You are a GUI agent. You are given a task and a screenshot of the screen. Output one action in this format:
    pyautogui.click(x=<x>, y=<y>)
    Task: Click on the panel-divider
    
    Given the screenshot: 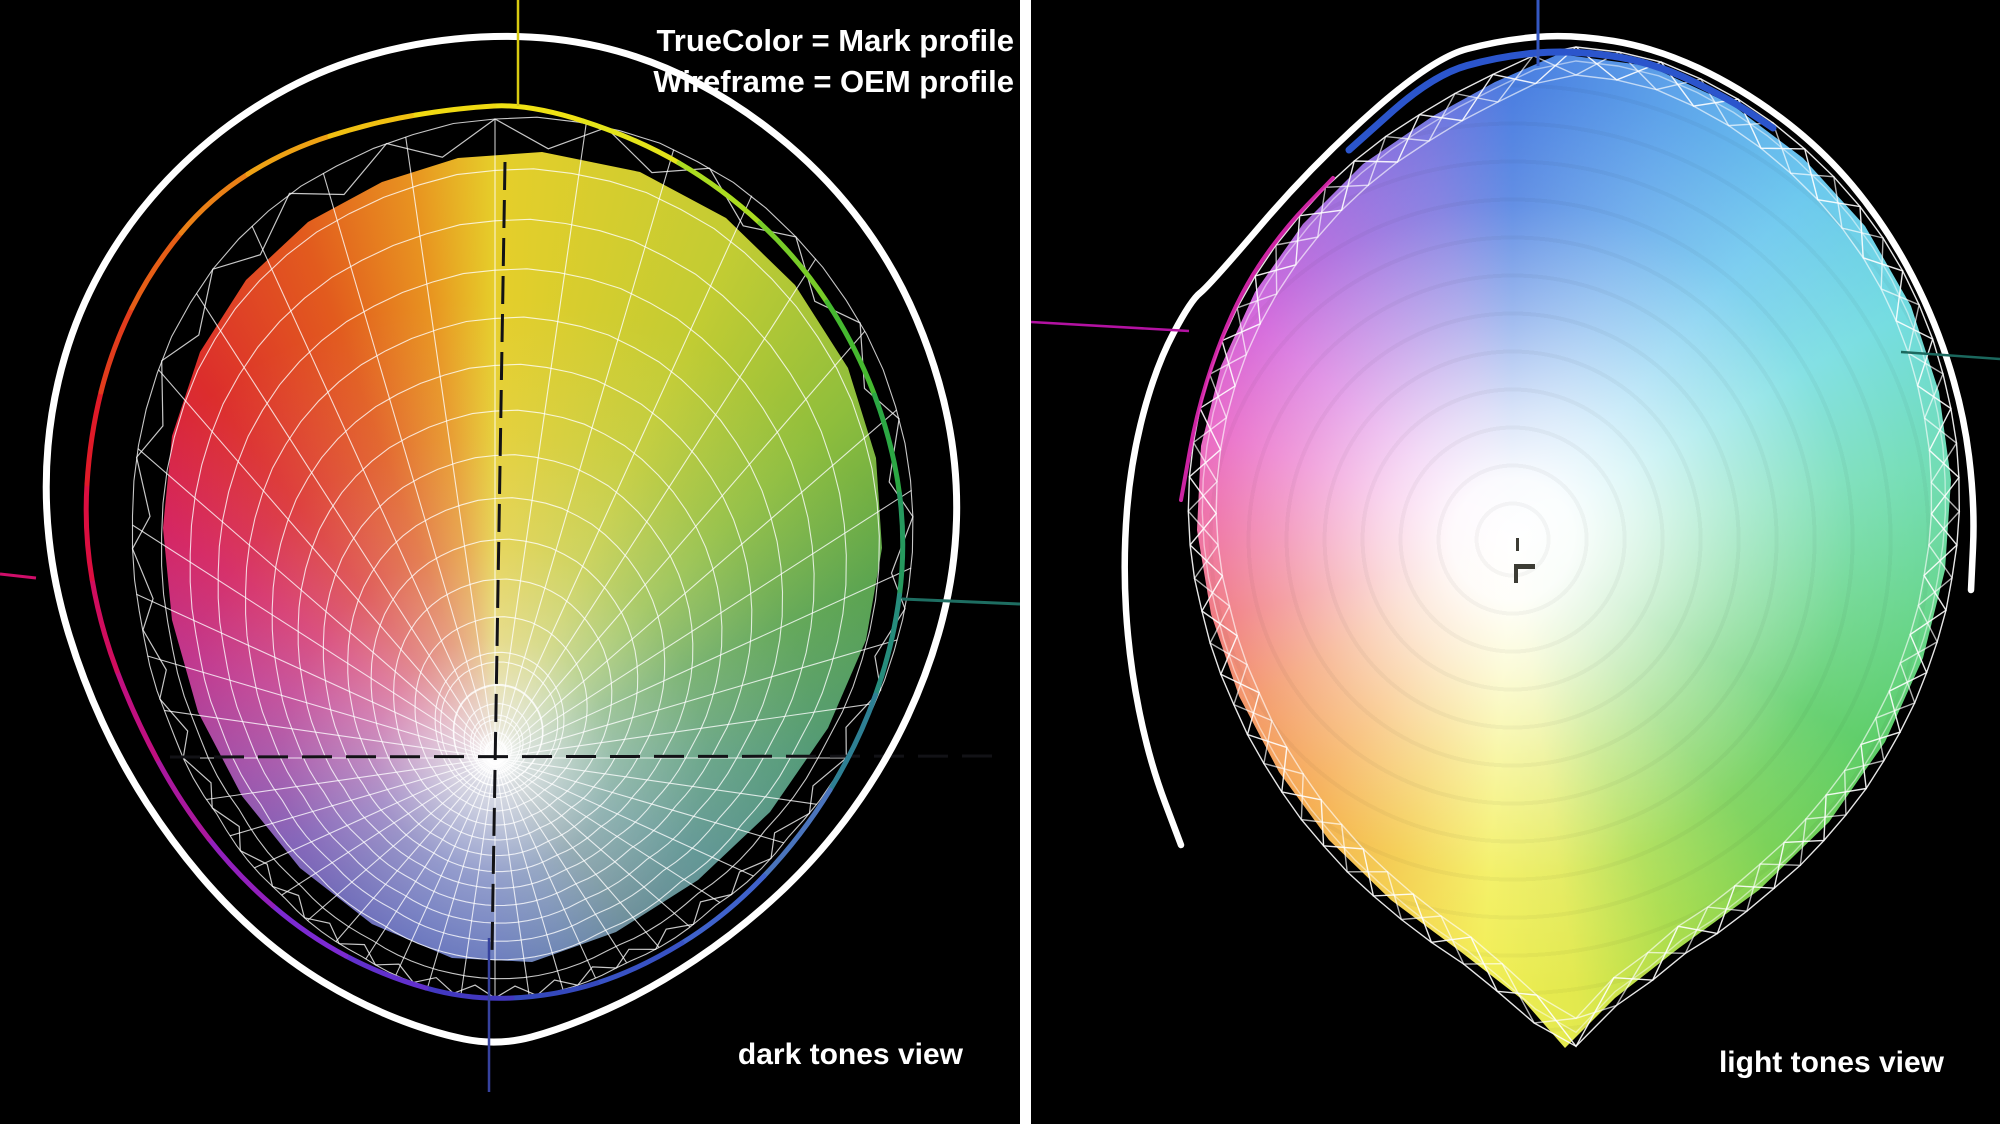 What is the action you would take?
    pyautogui.click(x=1025, y=562)
    